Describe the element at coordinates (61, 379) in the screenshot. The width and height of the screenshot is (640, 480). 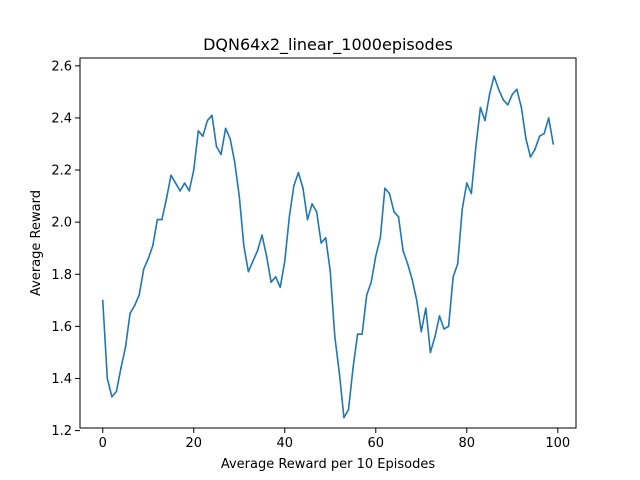
I see `y-tick-label: 1.4` at that location.